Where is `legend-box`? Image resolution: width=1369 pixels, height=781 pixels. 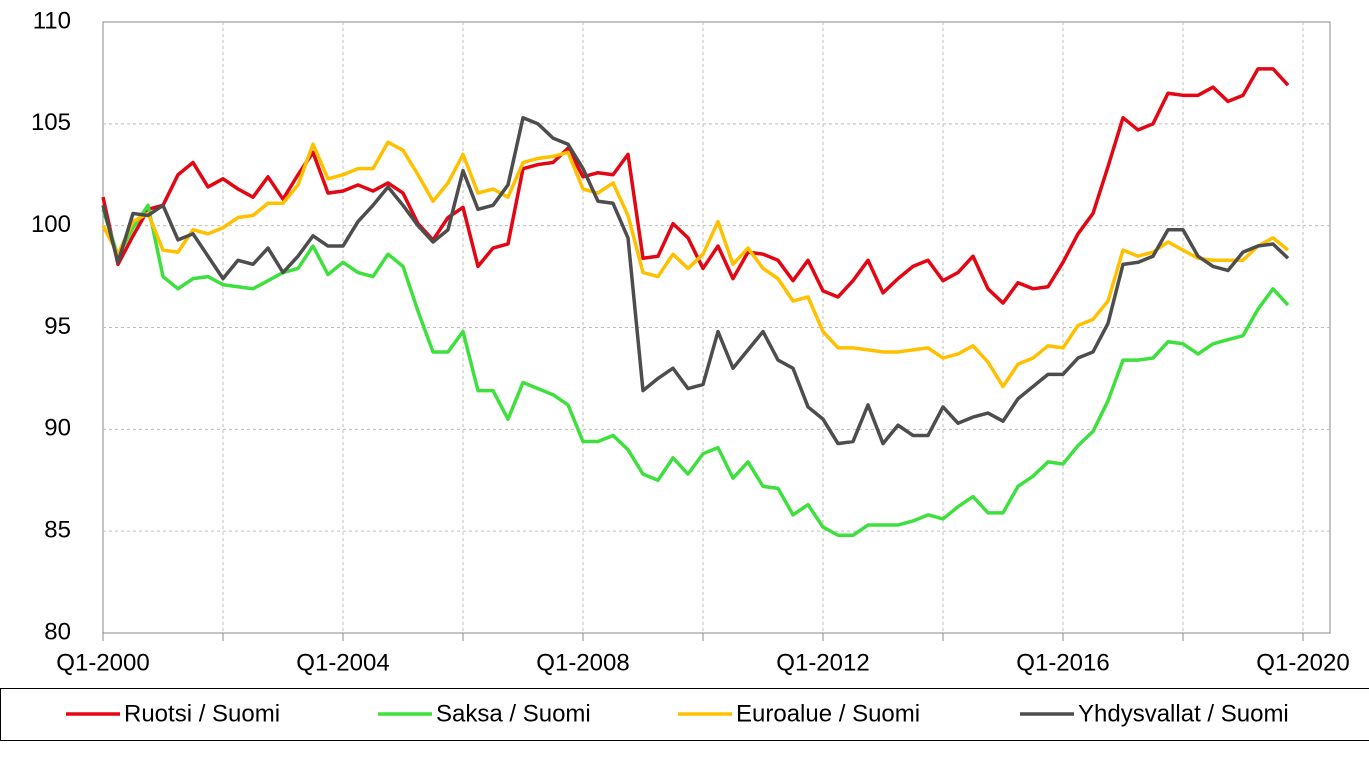 legend-box is located at coordinates (684, 714).